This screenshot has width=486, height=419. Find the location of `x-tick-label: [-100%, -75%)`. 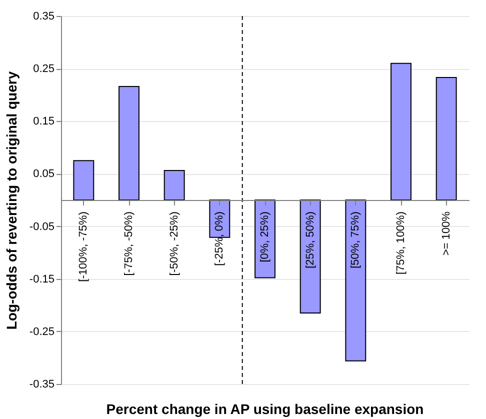

x-tick-label: [-100%, -75%) is located at coordinates (84, 247).